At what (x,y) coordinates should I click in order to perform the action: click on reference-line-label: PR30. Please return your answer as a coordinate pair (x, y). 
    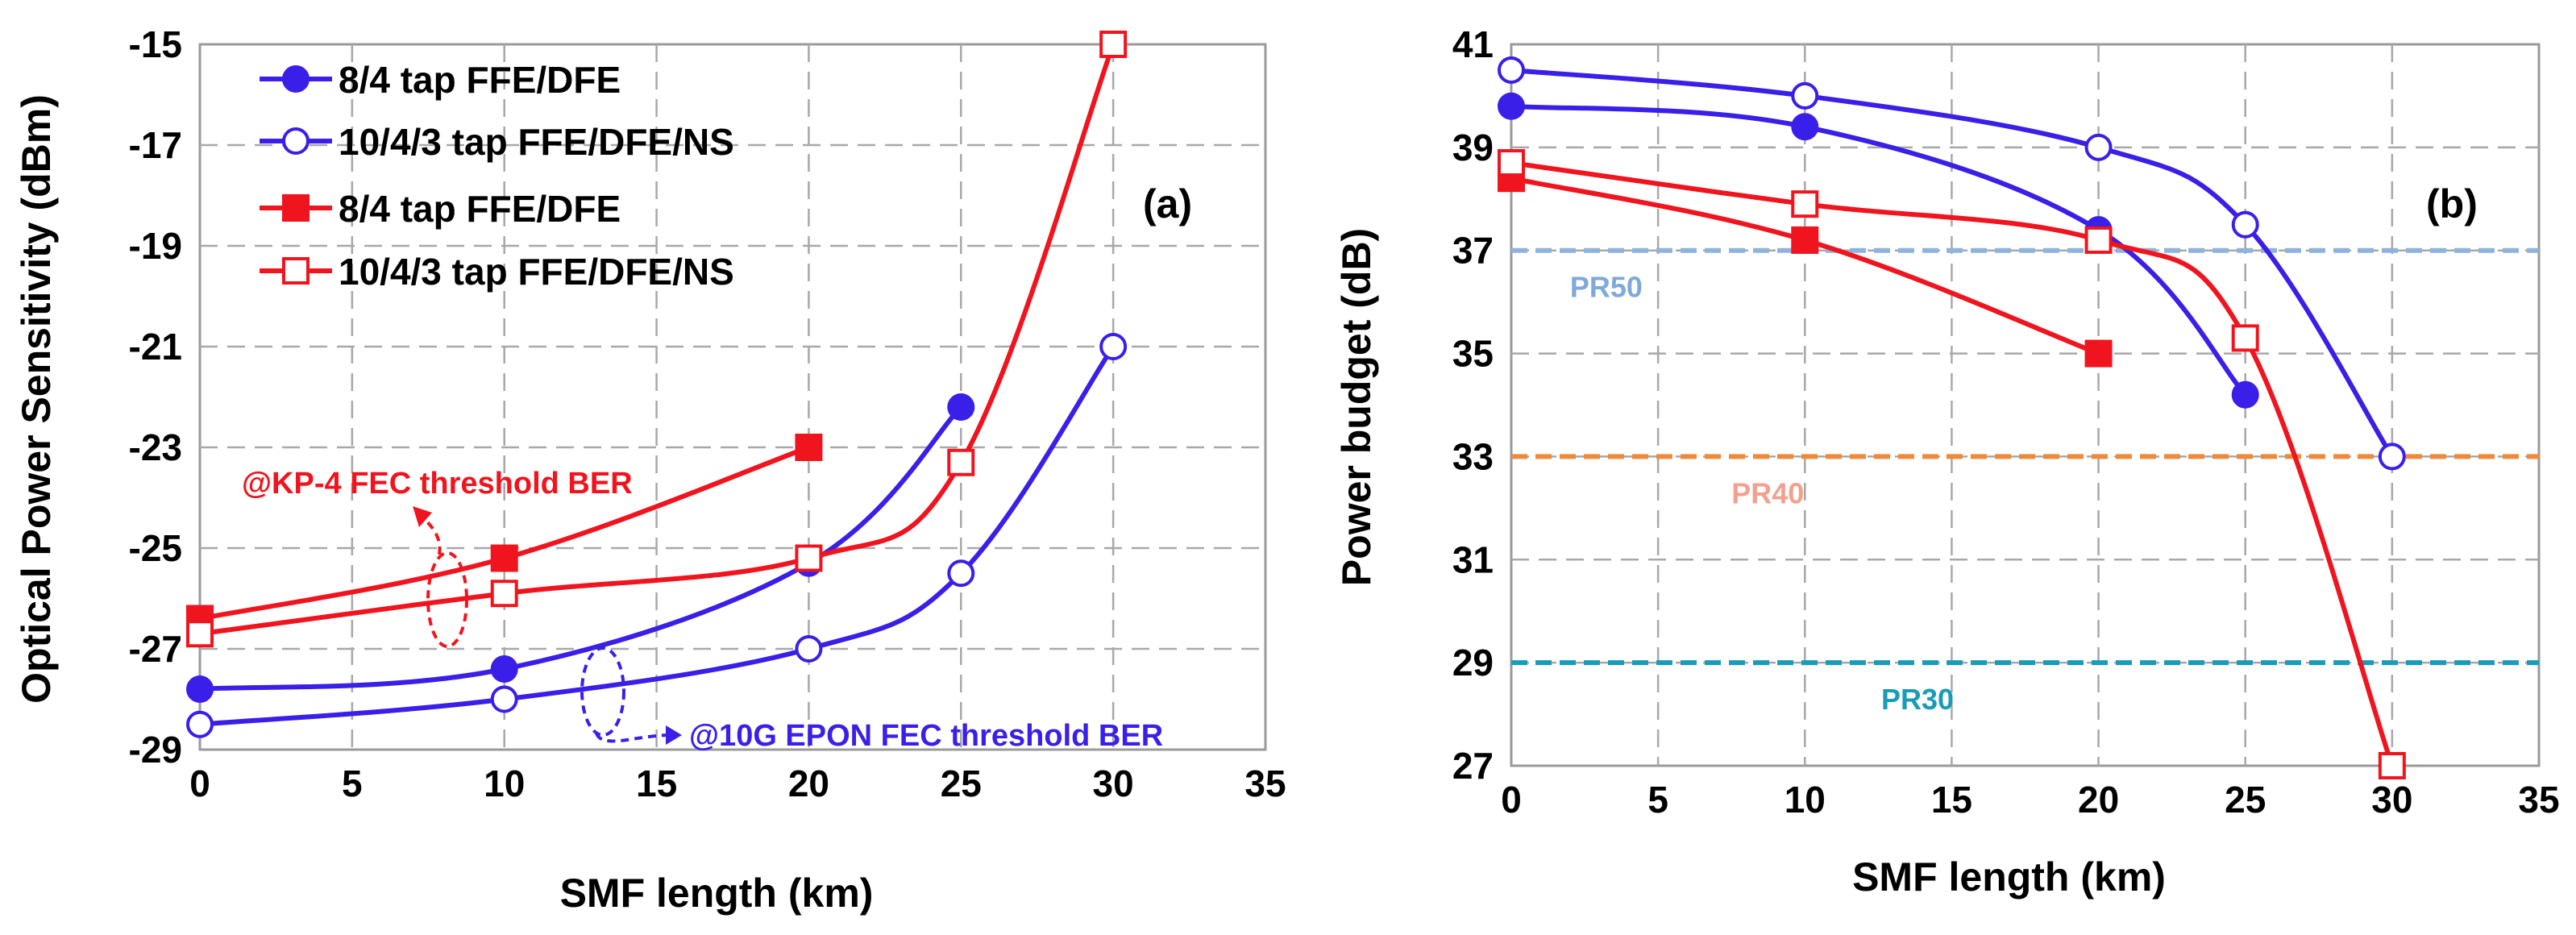
    Looking at the image, I should click on (1917, 699).